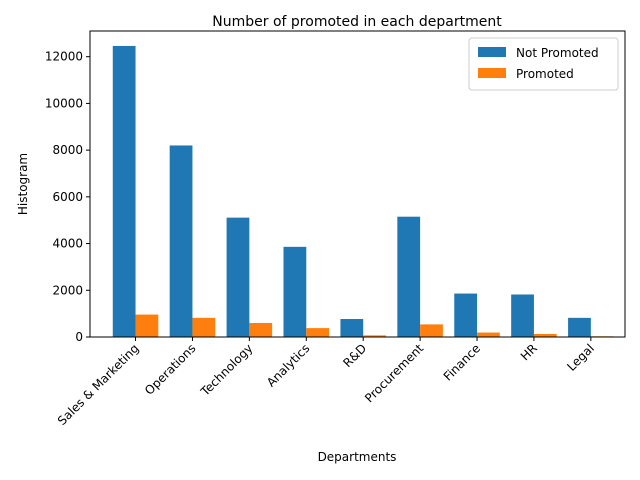 The height and width of the screenshot is (480, 640). What do you see at coordinates (23, 184) in the screenshot?
I see `y-axis-label: Histogram` at bounding box center [23, 184].